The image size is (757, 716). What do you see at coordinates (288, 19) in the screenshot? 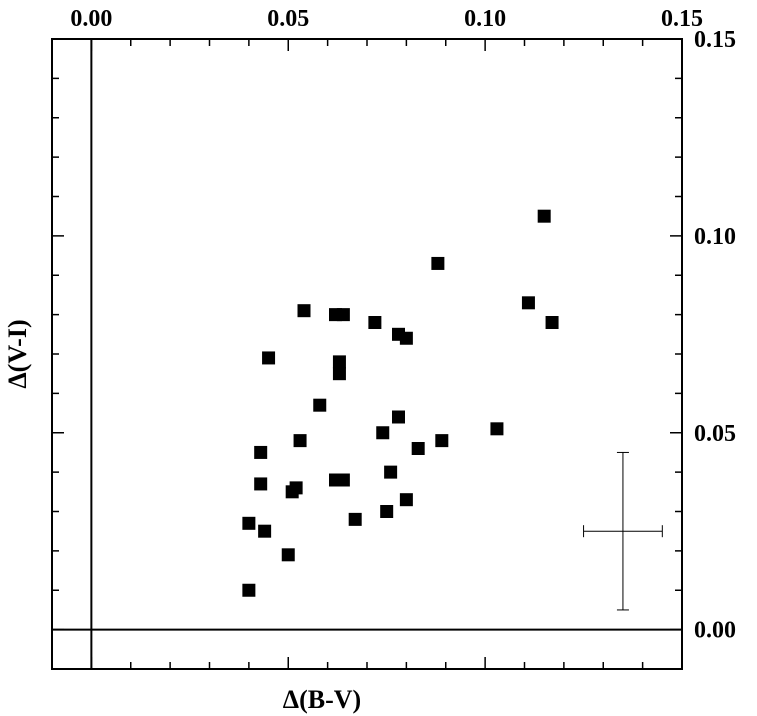
I see `x-tick-label: 0.05` at bounding box center [288, 19].